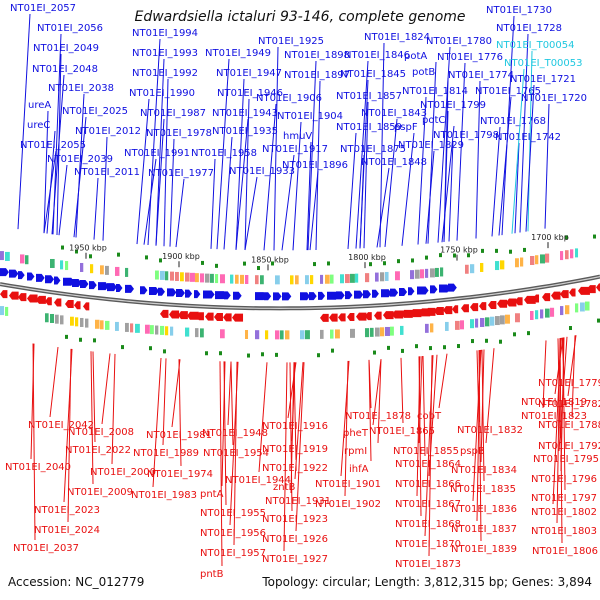  What do you see at coordinates (212, 574) in the screenshot?
I see `bottom-gene-label: pntB` at bounding box center [212, 574].